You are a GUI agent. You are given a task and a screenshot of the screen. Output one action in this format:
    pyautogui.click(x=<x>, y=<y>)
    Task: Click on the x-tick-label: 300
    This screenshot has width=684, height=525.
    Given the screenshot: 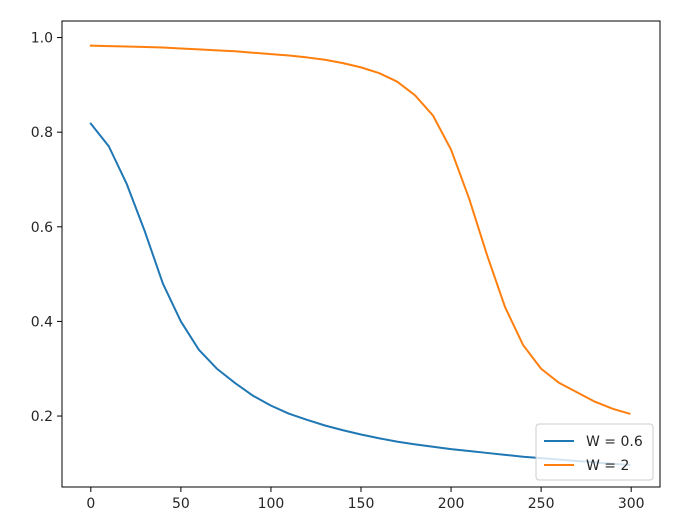 What is the action you would take?
    pyautogui.click(x=631, y=504)
    